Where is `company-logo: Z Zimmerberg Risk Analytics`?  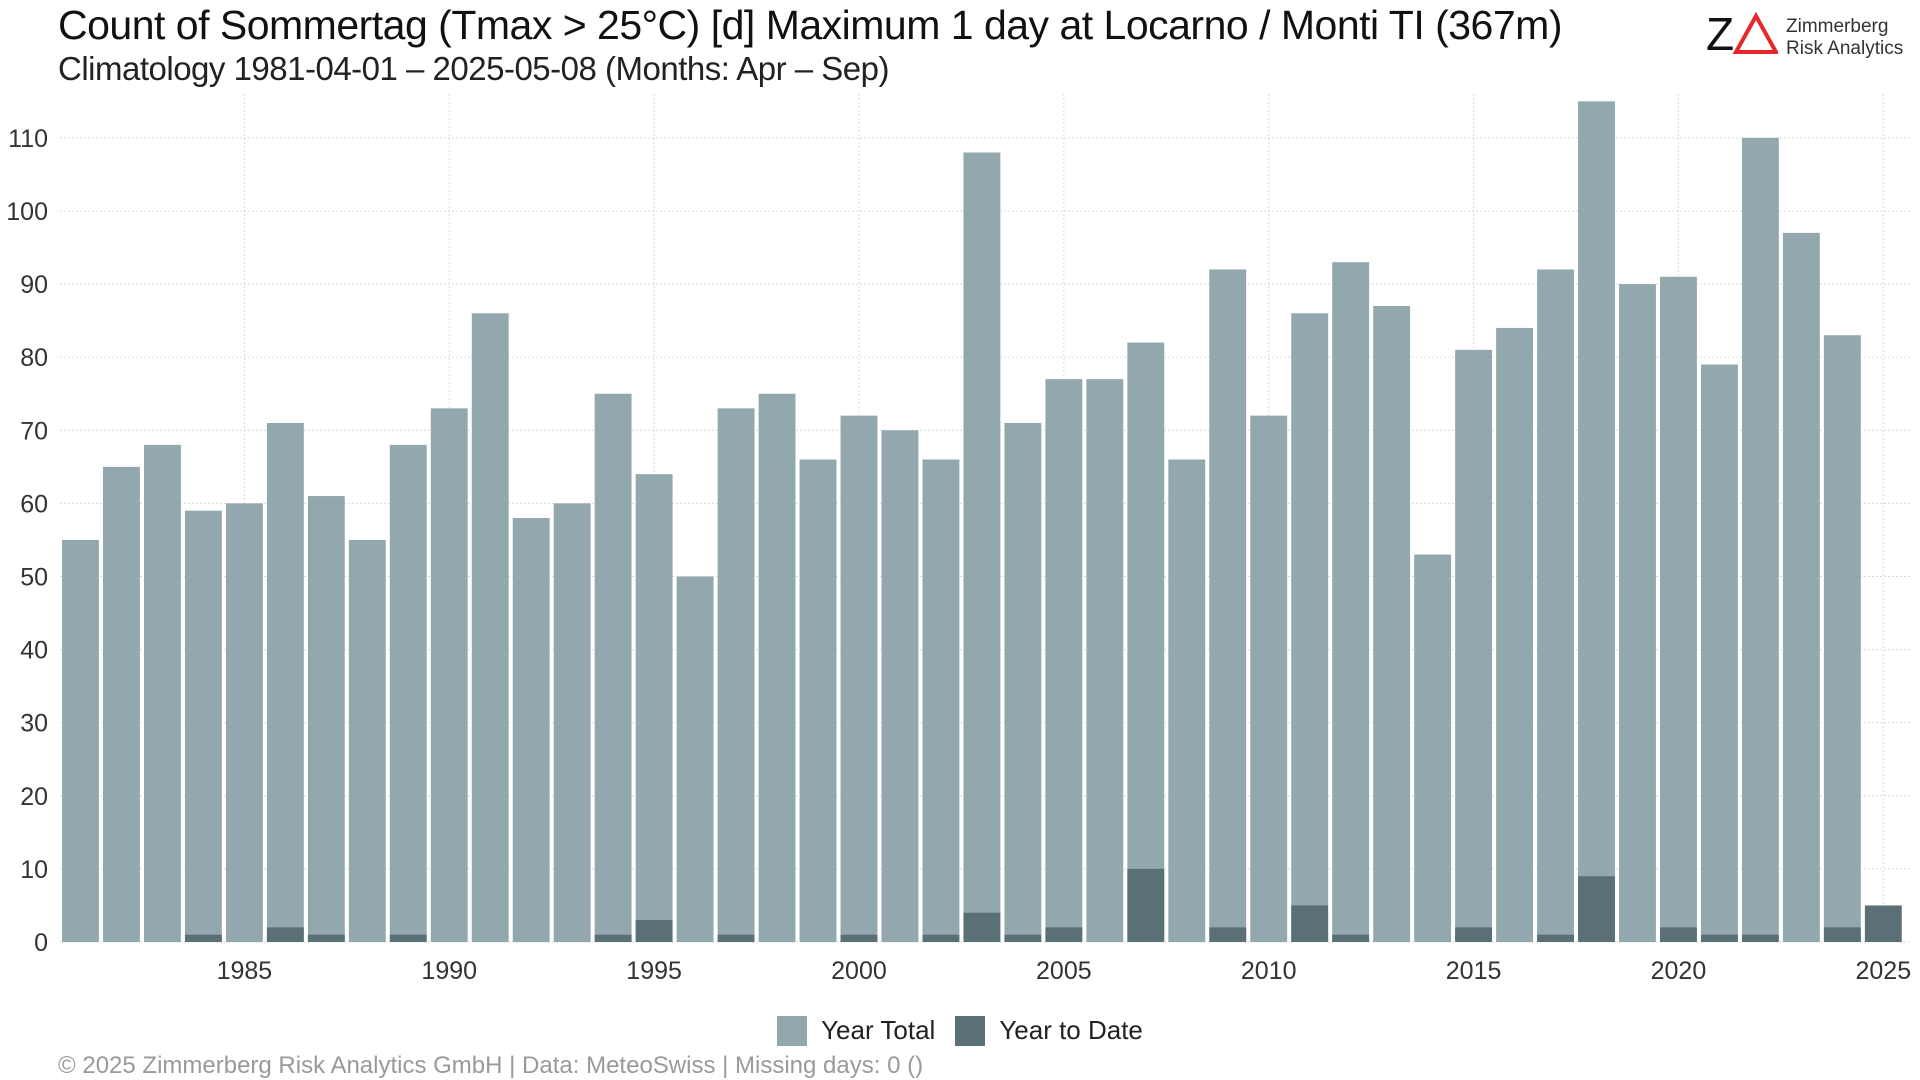
company-logo: Z Zimmerberg Risk Analytics is located at coordinates (1806, 36).